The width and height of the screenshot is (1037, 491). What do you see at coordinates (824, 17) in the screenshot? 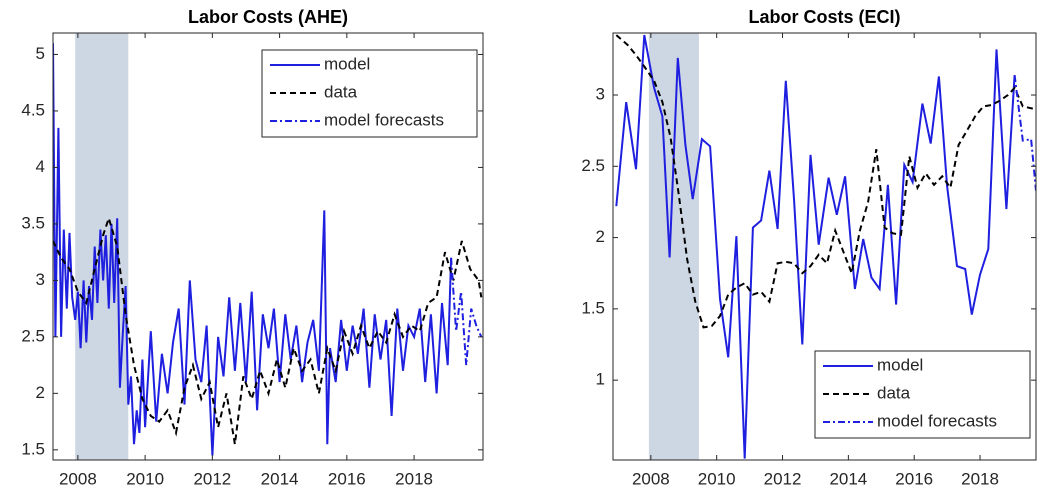
I see `chart-title: Labor Costs (ECI)` at bounding box center [824, 17].